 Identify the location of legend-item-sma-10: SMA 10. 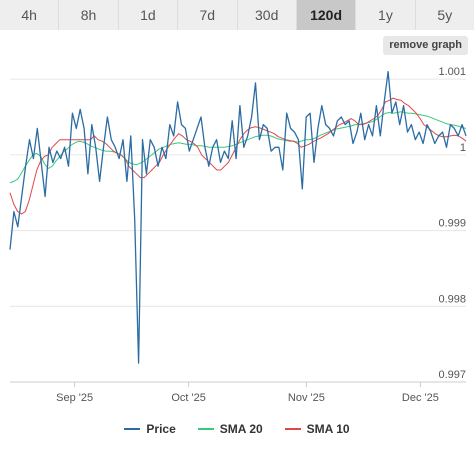
(317, 429).